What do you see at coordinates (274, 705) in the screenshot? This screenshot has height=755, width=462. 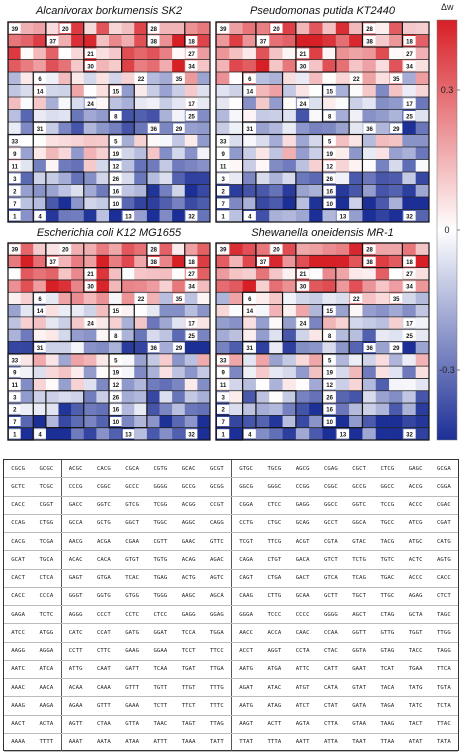 I see `codon-cell: ATAG` at bounding box center [274, 705].